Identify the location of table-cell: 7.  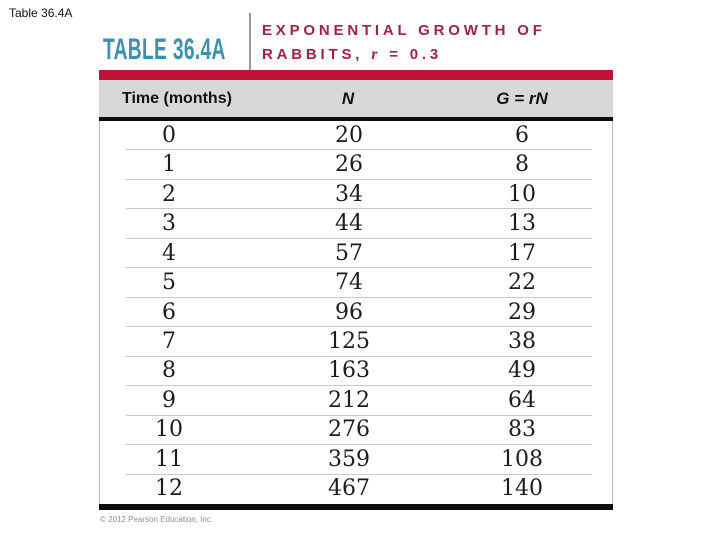
(169, 342).